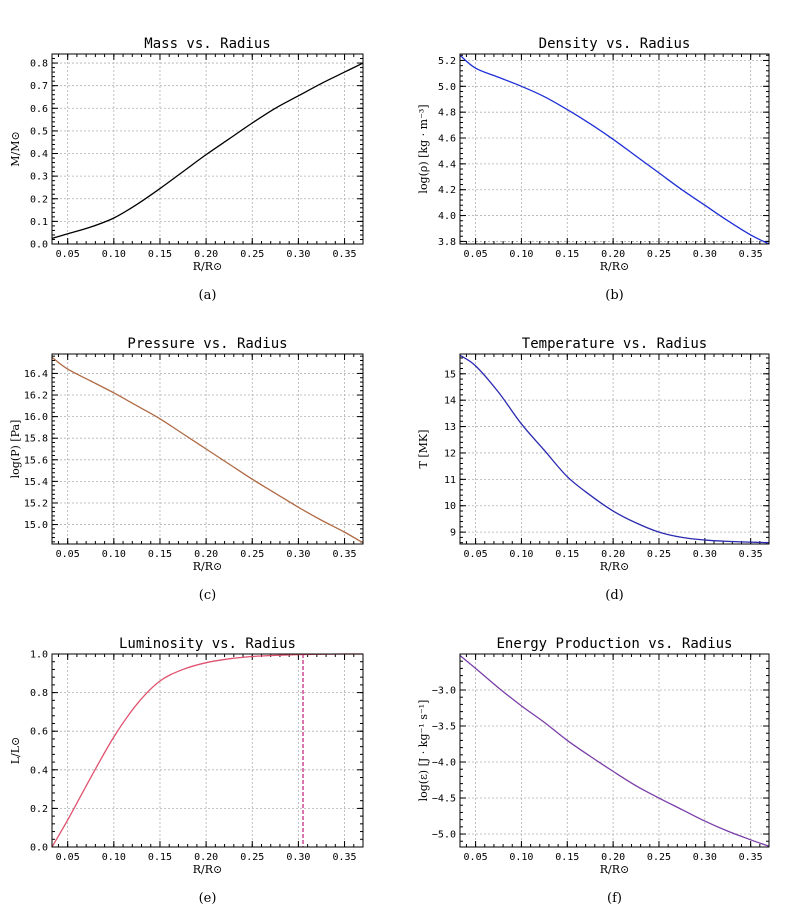  What do you see at coordinates (36, 396) in the screenshot?
I see `y-tick-label-6: 16.2` at bounding box center [36, 396].